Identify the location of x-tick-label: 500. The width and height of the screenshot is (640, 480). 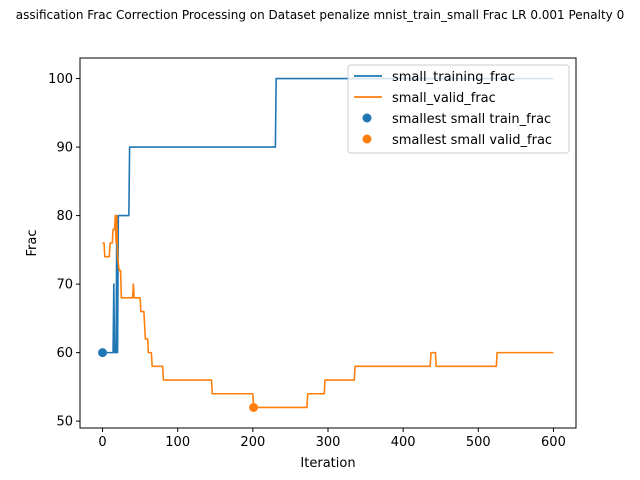
(478, 442).